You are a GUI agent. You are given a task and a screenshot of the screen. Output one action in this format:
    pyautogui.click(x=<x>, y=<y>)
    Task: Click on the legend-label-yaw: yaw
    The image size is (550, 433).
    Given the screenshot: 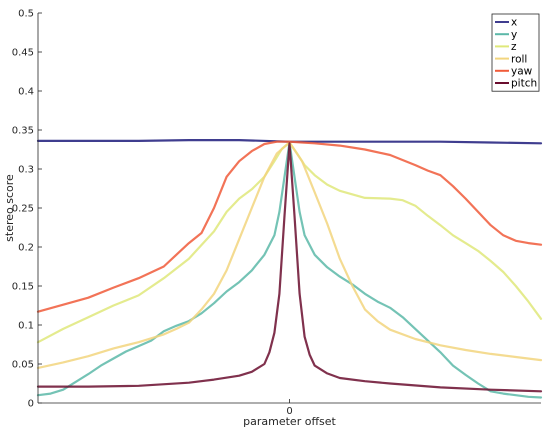 What is the action you would take?
    pyautogui.click(x=522, y=72)
    